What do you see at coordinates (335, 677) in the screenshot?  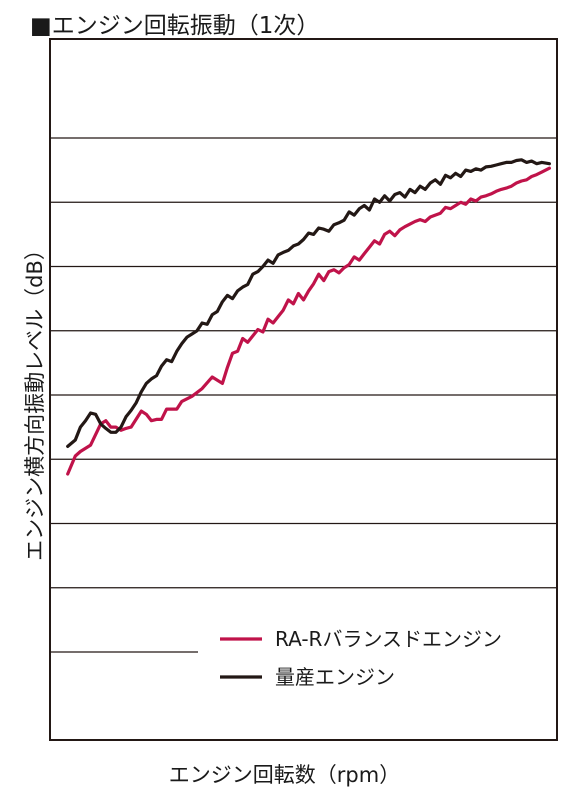 I see `legend-label-1: 量産エンジン` at bounding box center [335, 677].